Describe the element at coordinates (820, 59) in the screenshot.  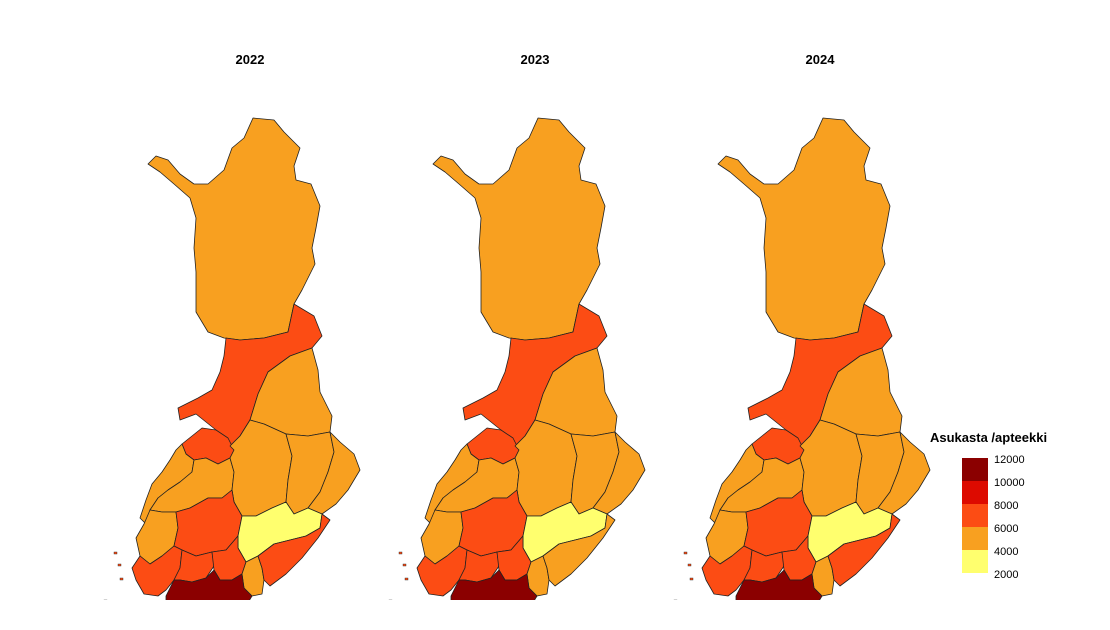
I see `map-title: 2024` at that location.